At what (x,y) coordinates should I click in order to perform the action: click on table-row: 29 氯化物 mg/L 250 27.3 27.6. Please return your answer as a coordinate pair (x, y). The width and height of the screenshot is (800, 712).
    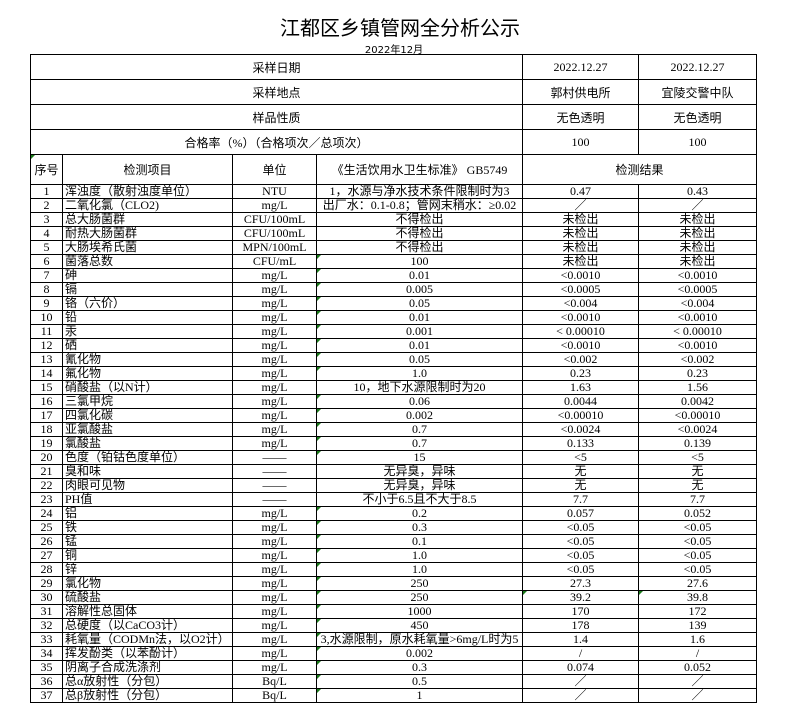
    Looking at the image, I should click on (394, 583).